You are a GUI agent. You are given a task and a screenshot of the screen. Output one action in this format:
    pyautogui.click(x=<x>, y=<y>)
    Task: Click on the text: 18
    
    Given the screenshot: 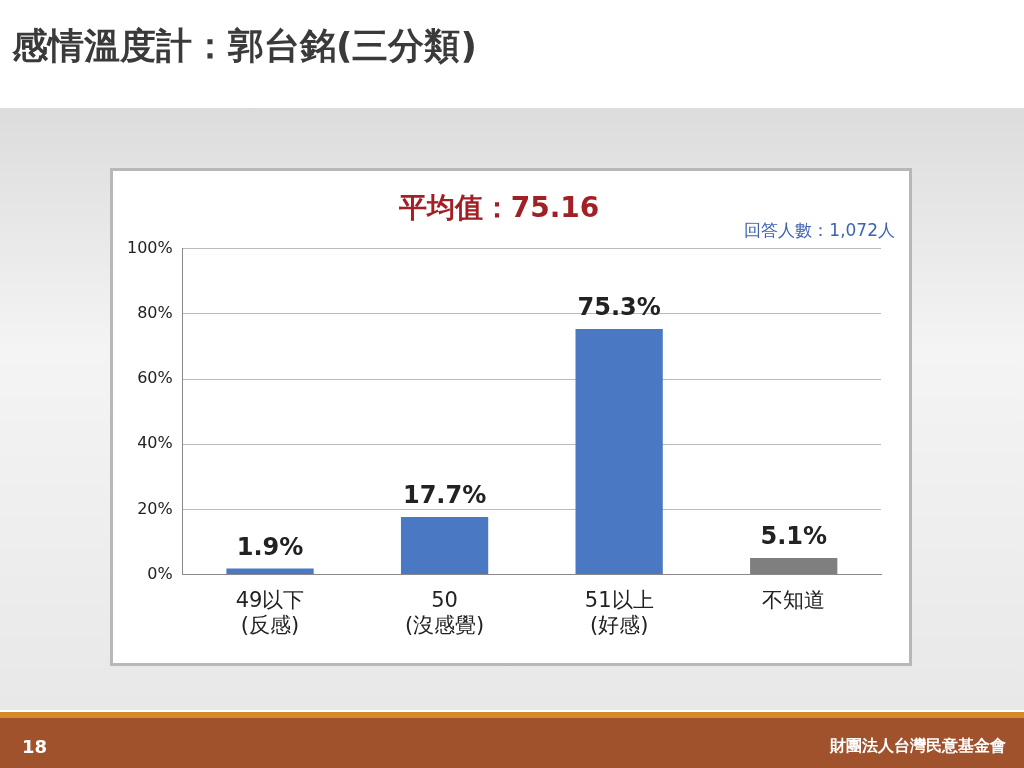 What is the action you would take?
    pyautogui.click(x=35, y=746)
    